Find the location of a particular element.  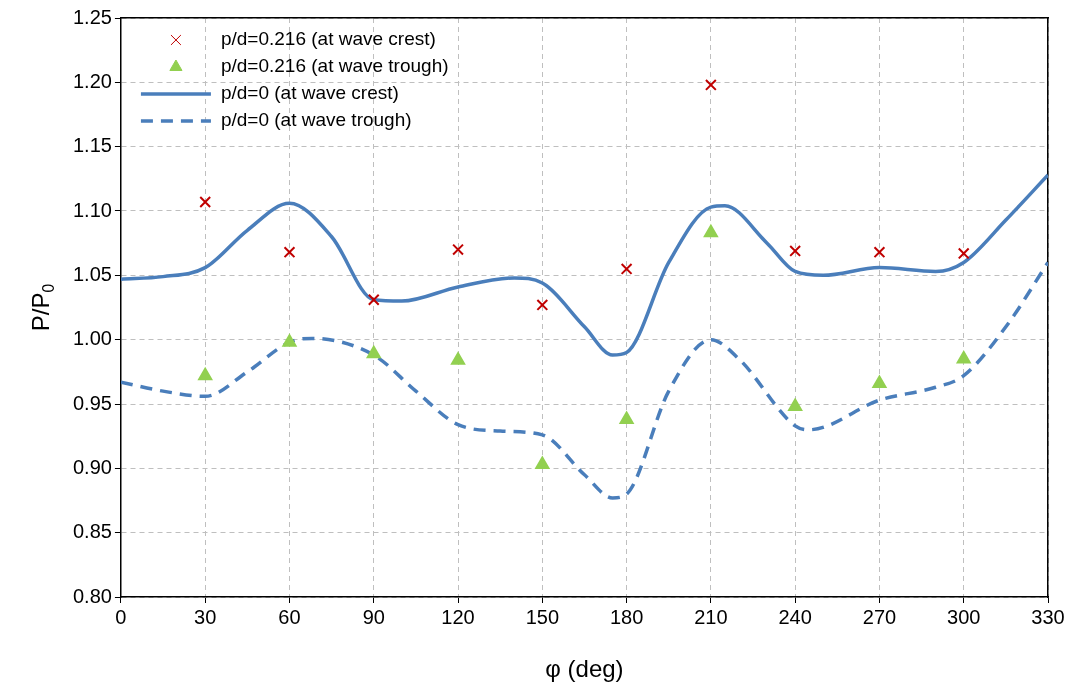

y-tick-label: 1.15 is located at coordinates (92, 145).